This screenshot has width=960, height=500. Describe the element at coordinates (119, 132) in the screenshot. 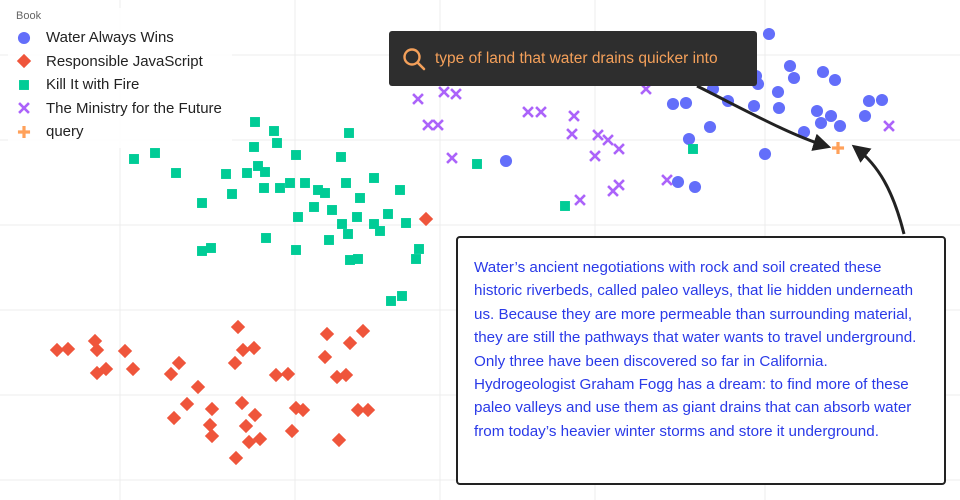

I see `legend-item: query` at that location.